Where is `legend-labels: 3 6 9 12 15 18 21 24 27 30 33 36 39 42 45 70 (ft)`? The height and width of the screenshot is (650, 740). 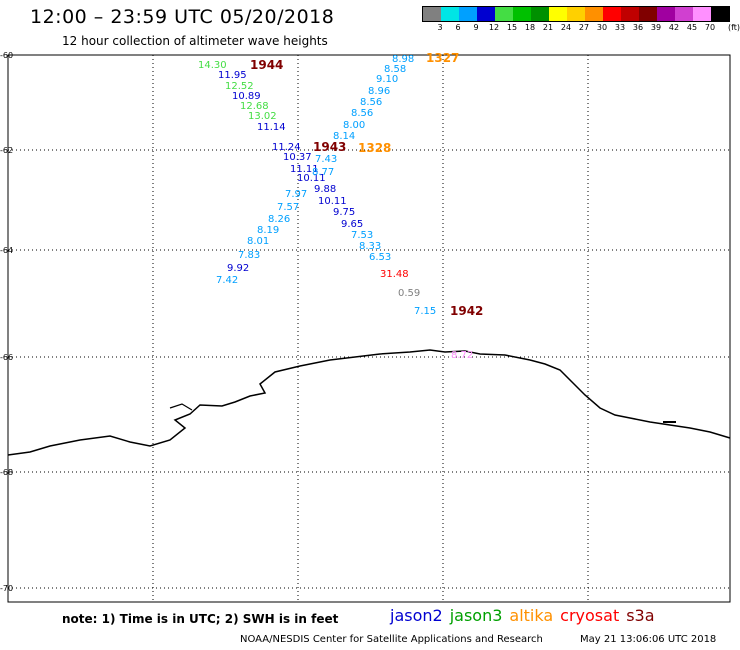
legend-labels: 3 6 9 12 15 18 21 24 27 30 33 36 39 42 45 70 (ft) is located at coordinates (581, 29).